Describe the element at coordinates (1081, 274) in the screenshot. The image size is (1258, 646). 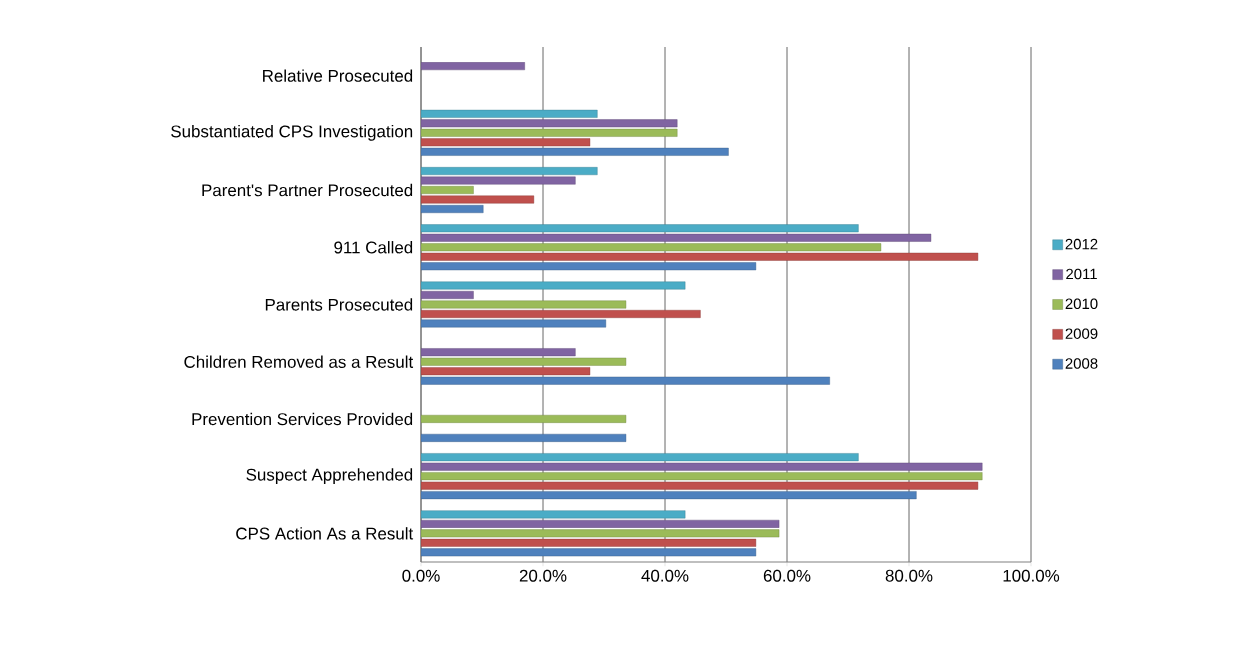
I see `legend-label: 2011` at that location.